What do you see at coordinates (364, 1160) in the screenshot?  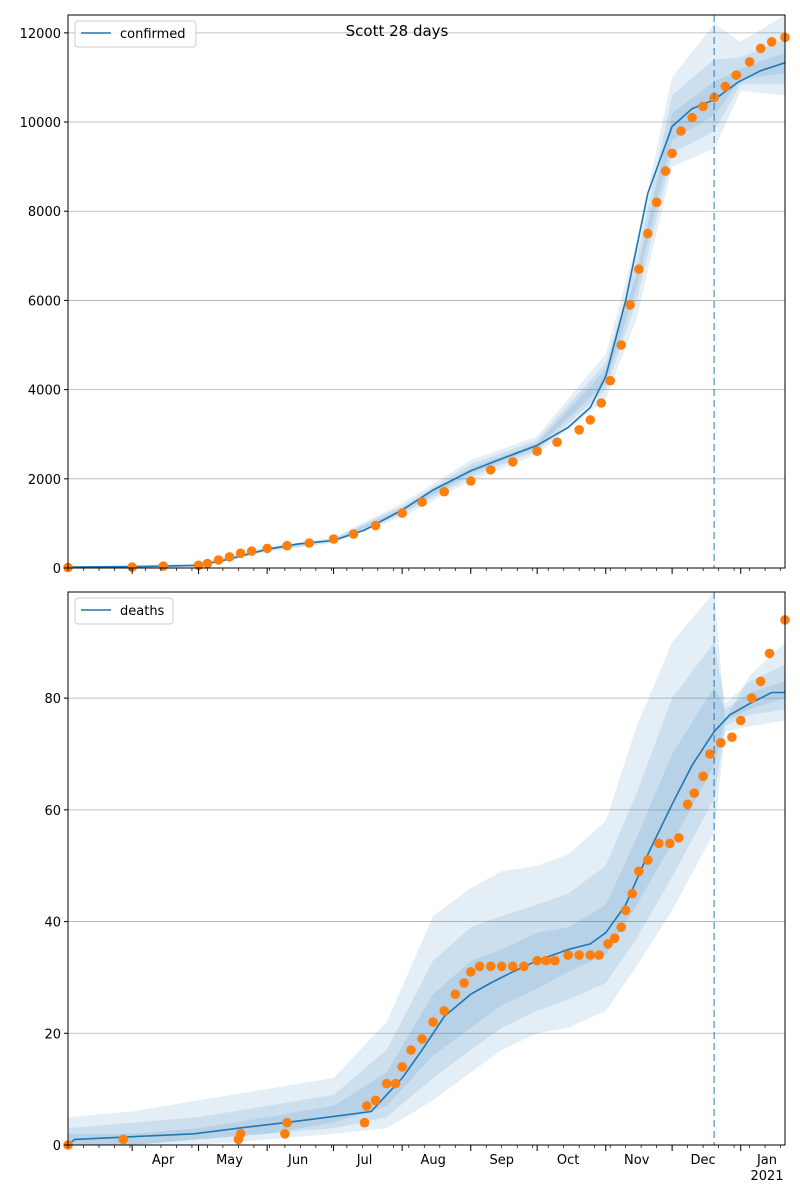 I see `x-tick-label: Jul` at bounding box center [364, 1160].